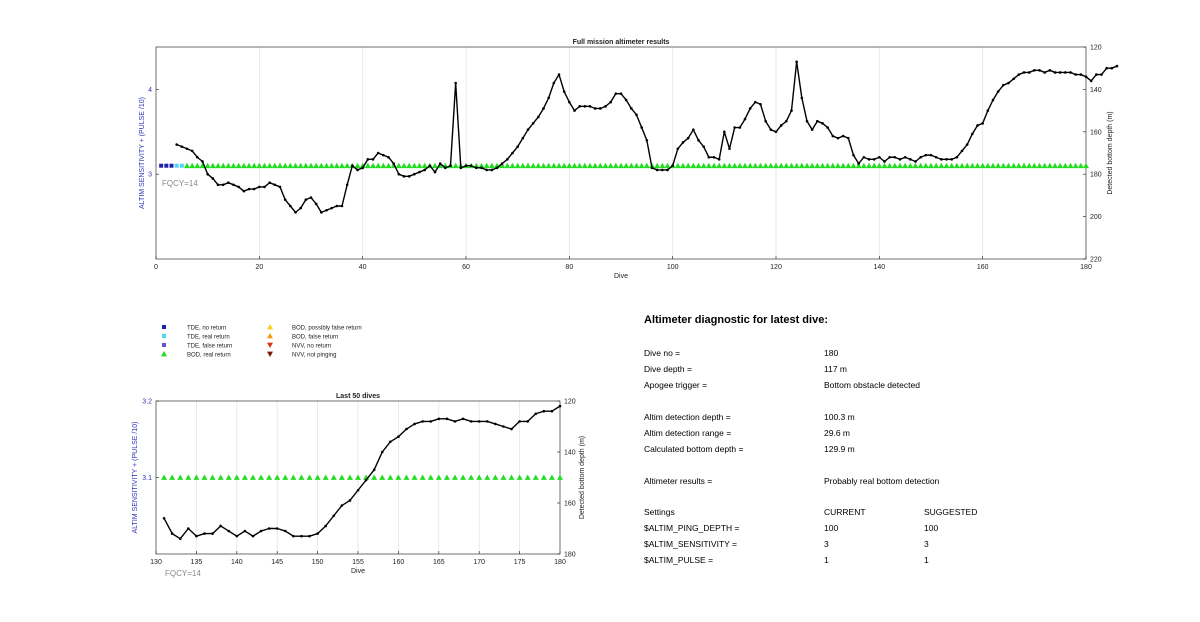 This screenshot has width=1200, height=622. I want to click on diagnostic-row: Apogee trigger = Bottom obstacle detected, so click(904, 387).